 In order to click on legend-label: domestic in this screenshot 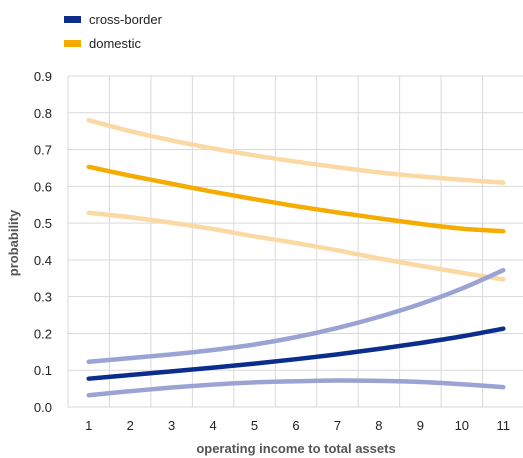, I will do `click(115, 43)`.